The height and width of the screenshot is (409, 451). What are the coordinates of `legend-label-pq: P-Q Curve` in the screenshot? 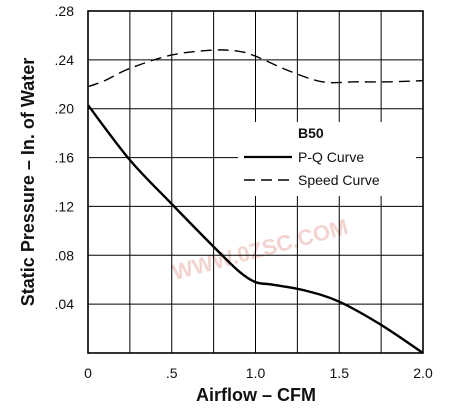 It's located at (331, 157).